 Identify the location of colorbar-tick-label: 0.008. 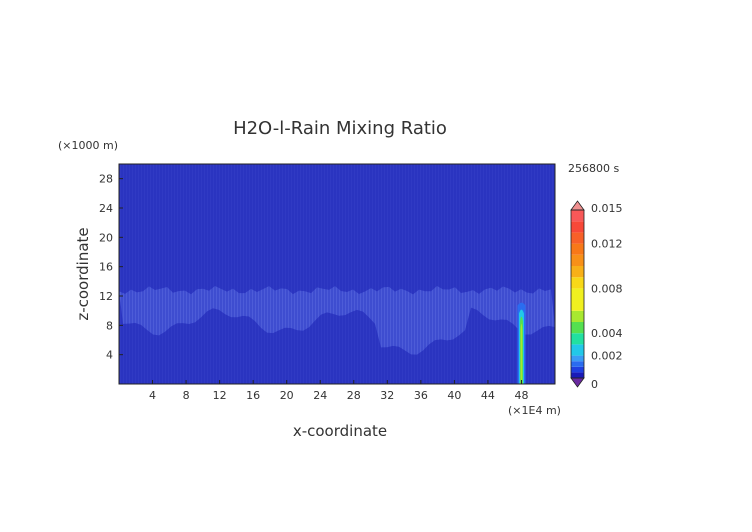
(607, 288).